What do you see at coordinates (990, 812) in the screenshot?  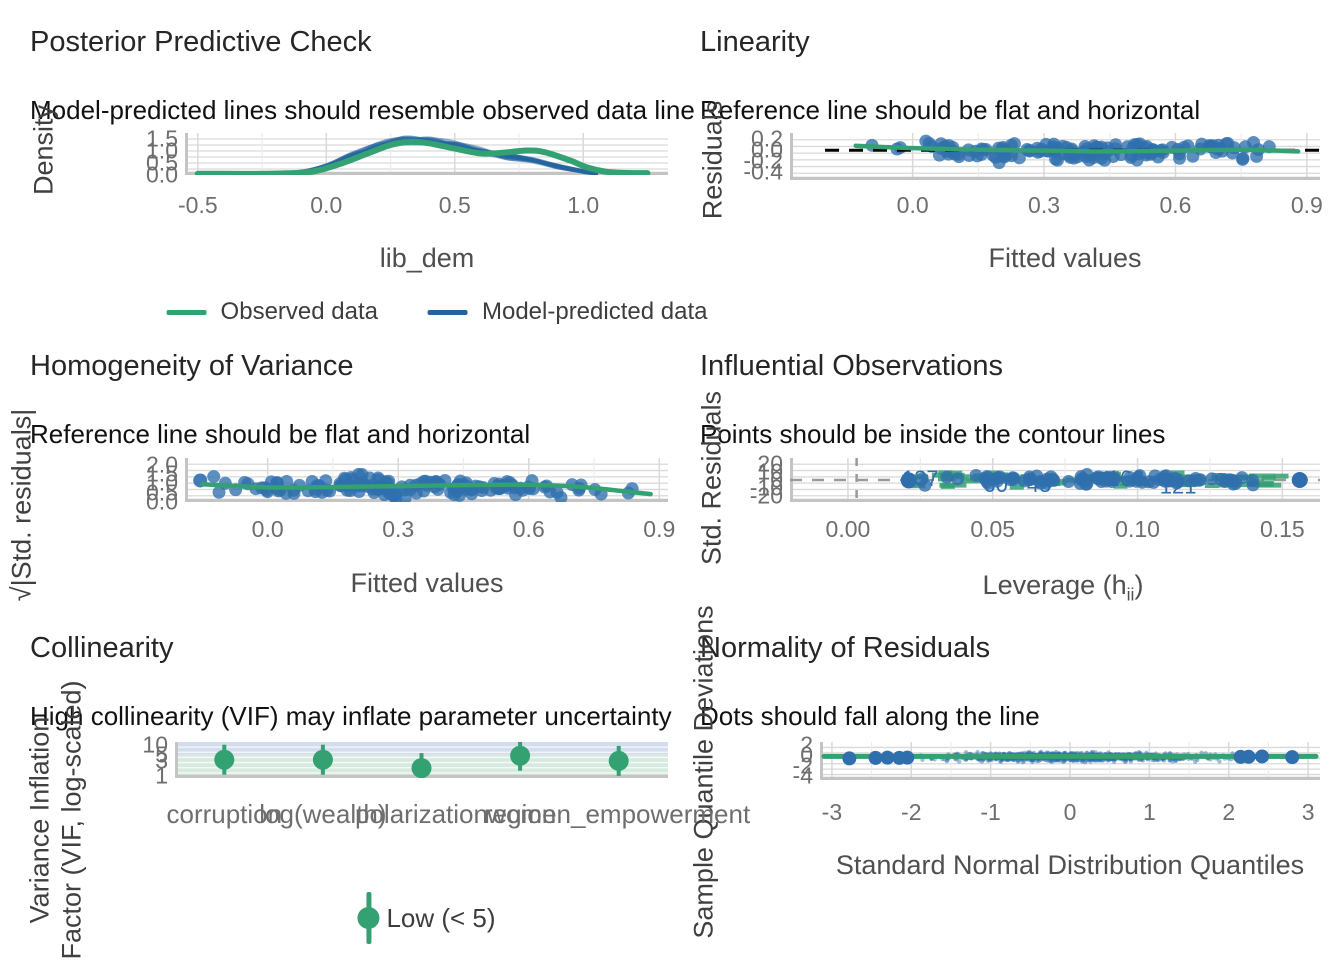 I see `tick-label: -1` at bounding box center [990, 812].